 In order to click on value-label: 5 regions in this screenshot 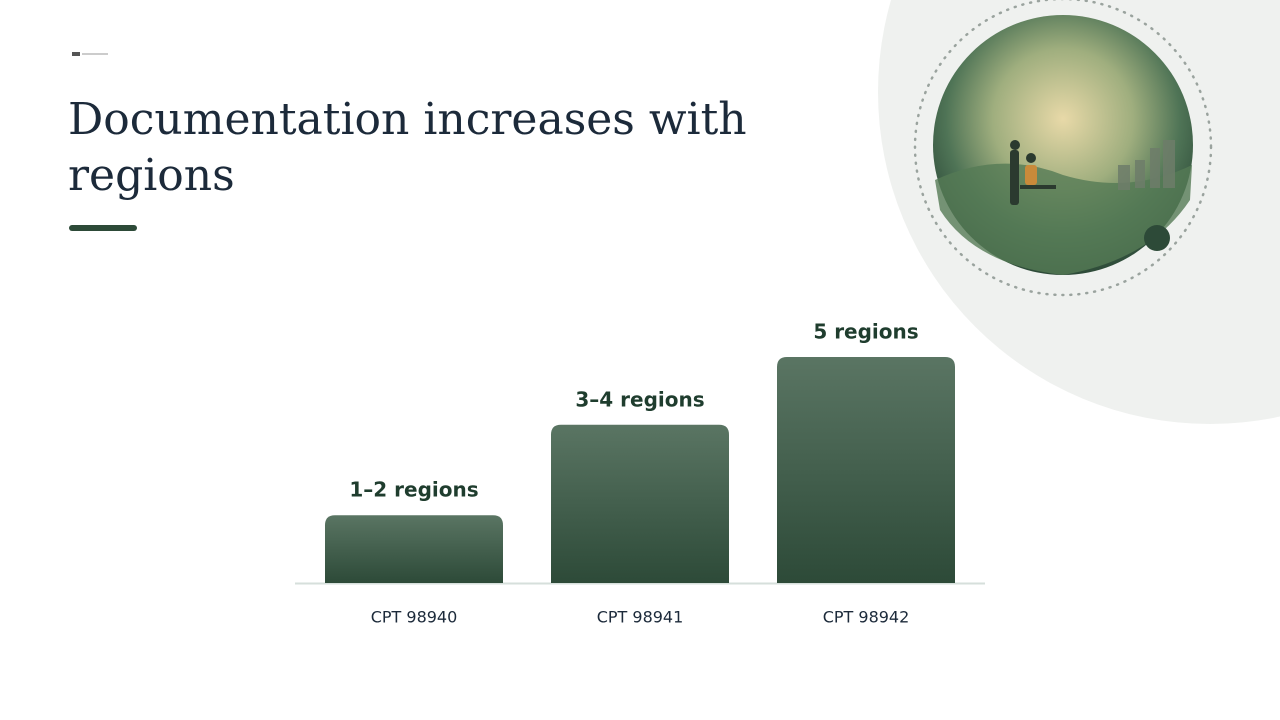, I will do `click(865, 332)`.